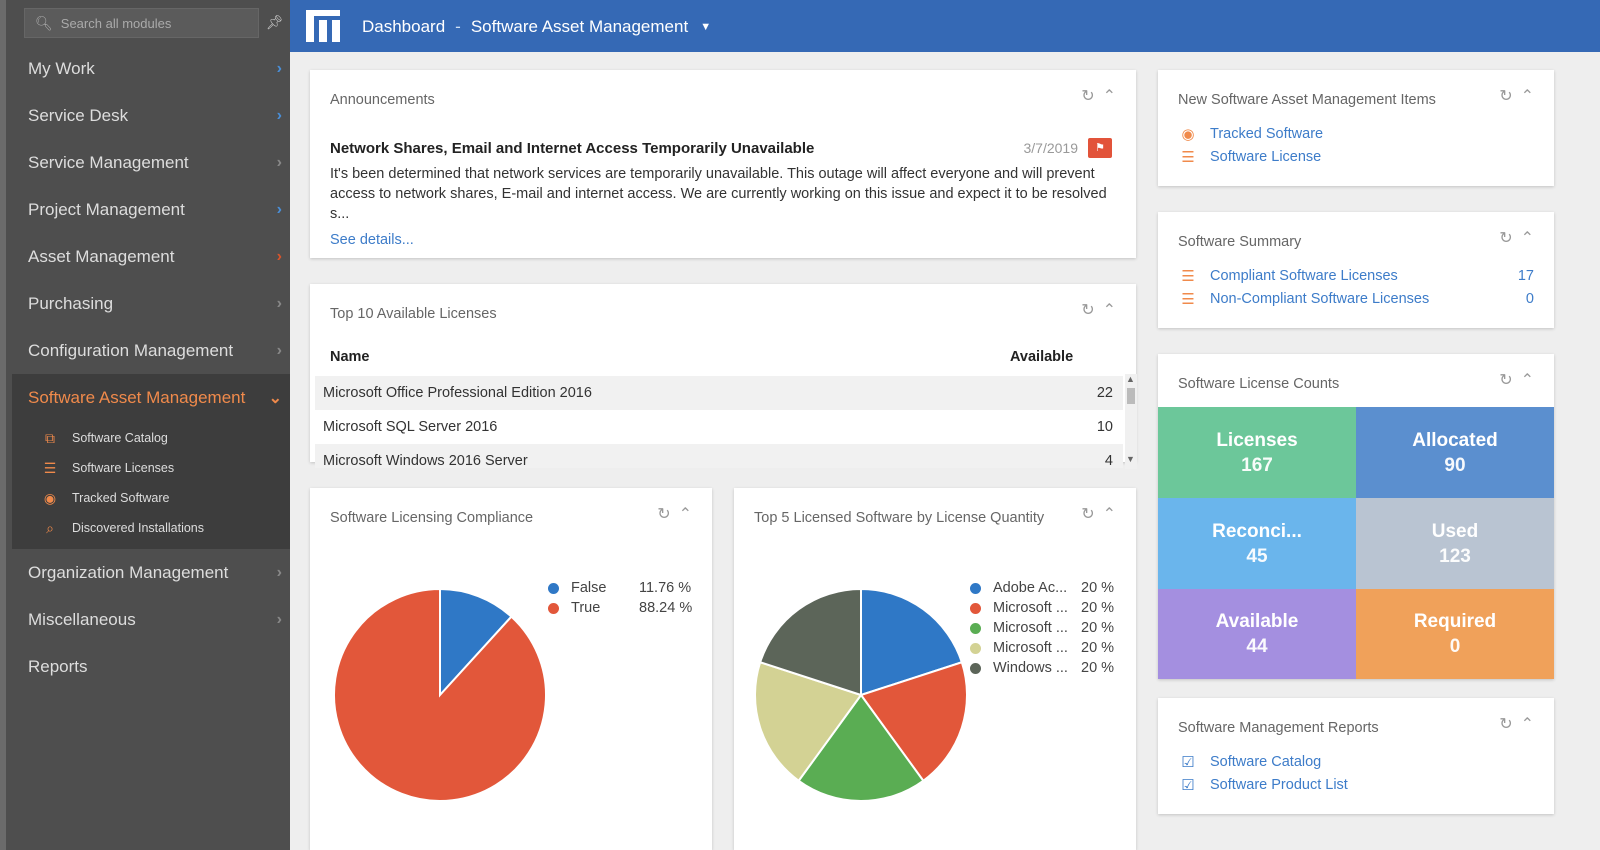 The image size is (1600, 850). I want to click on app-logo, so click(323, 26).